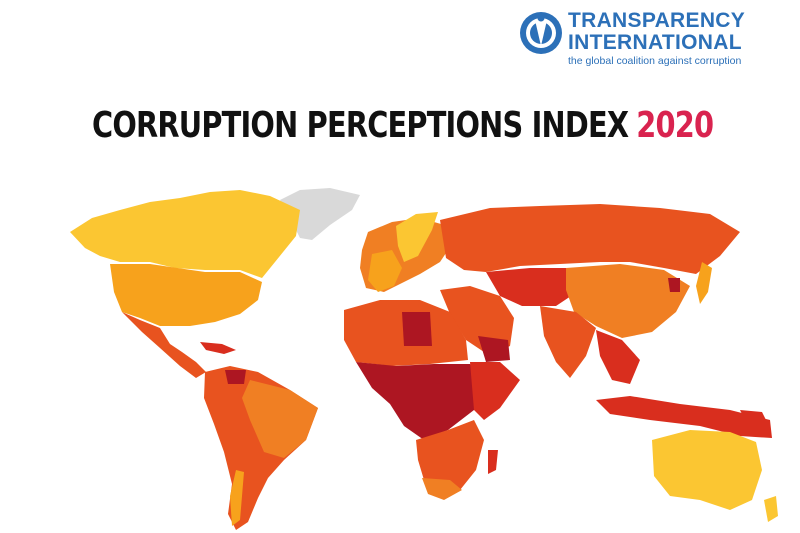  What do you see at coordinates (280, 419) in the screenshot?
I see `brazil` at bounding box center [280, 419].